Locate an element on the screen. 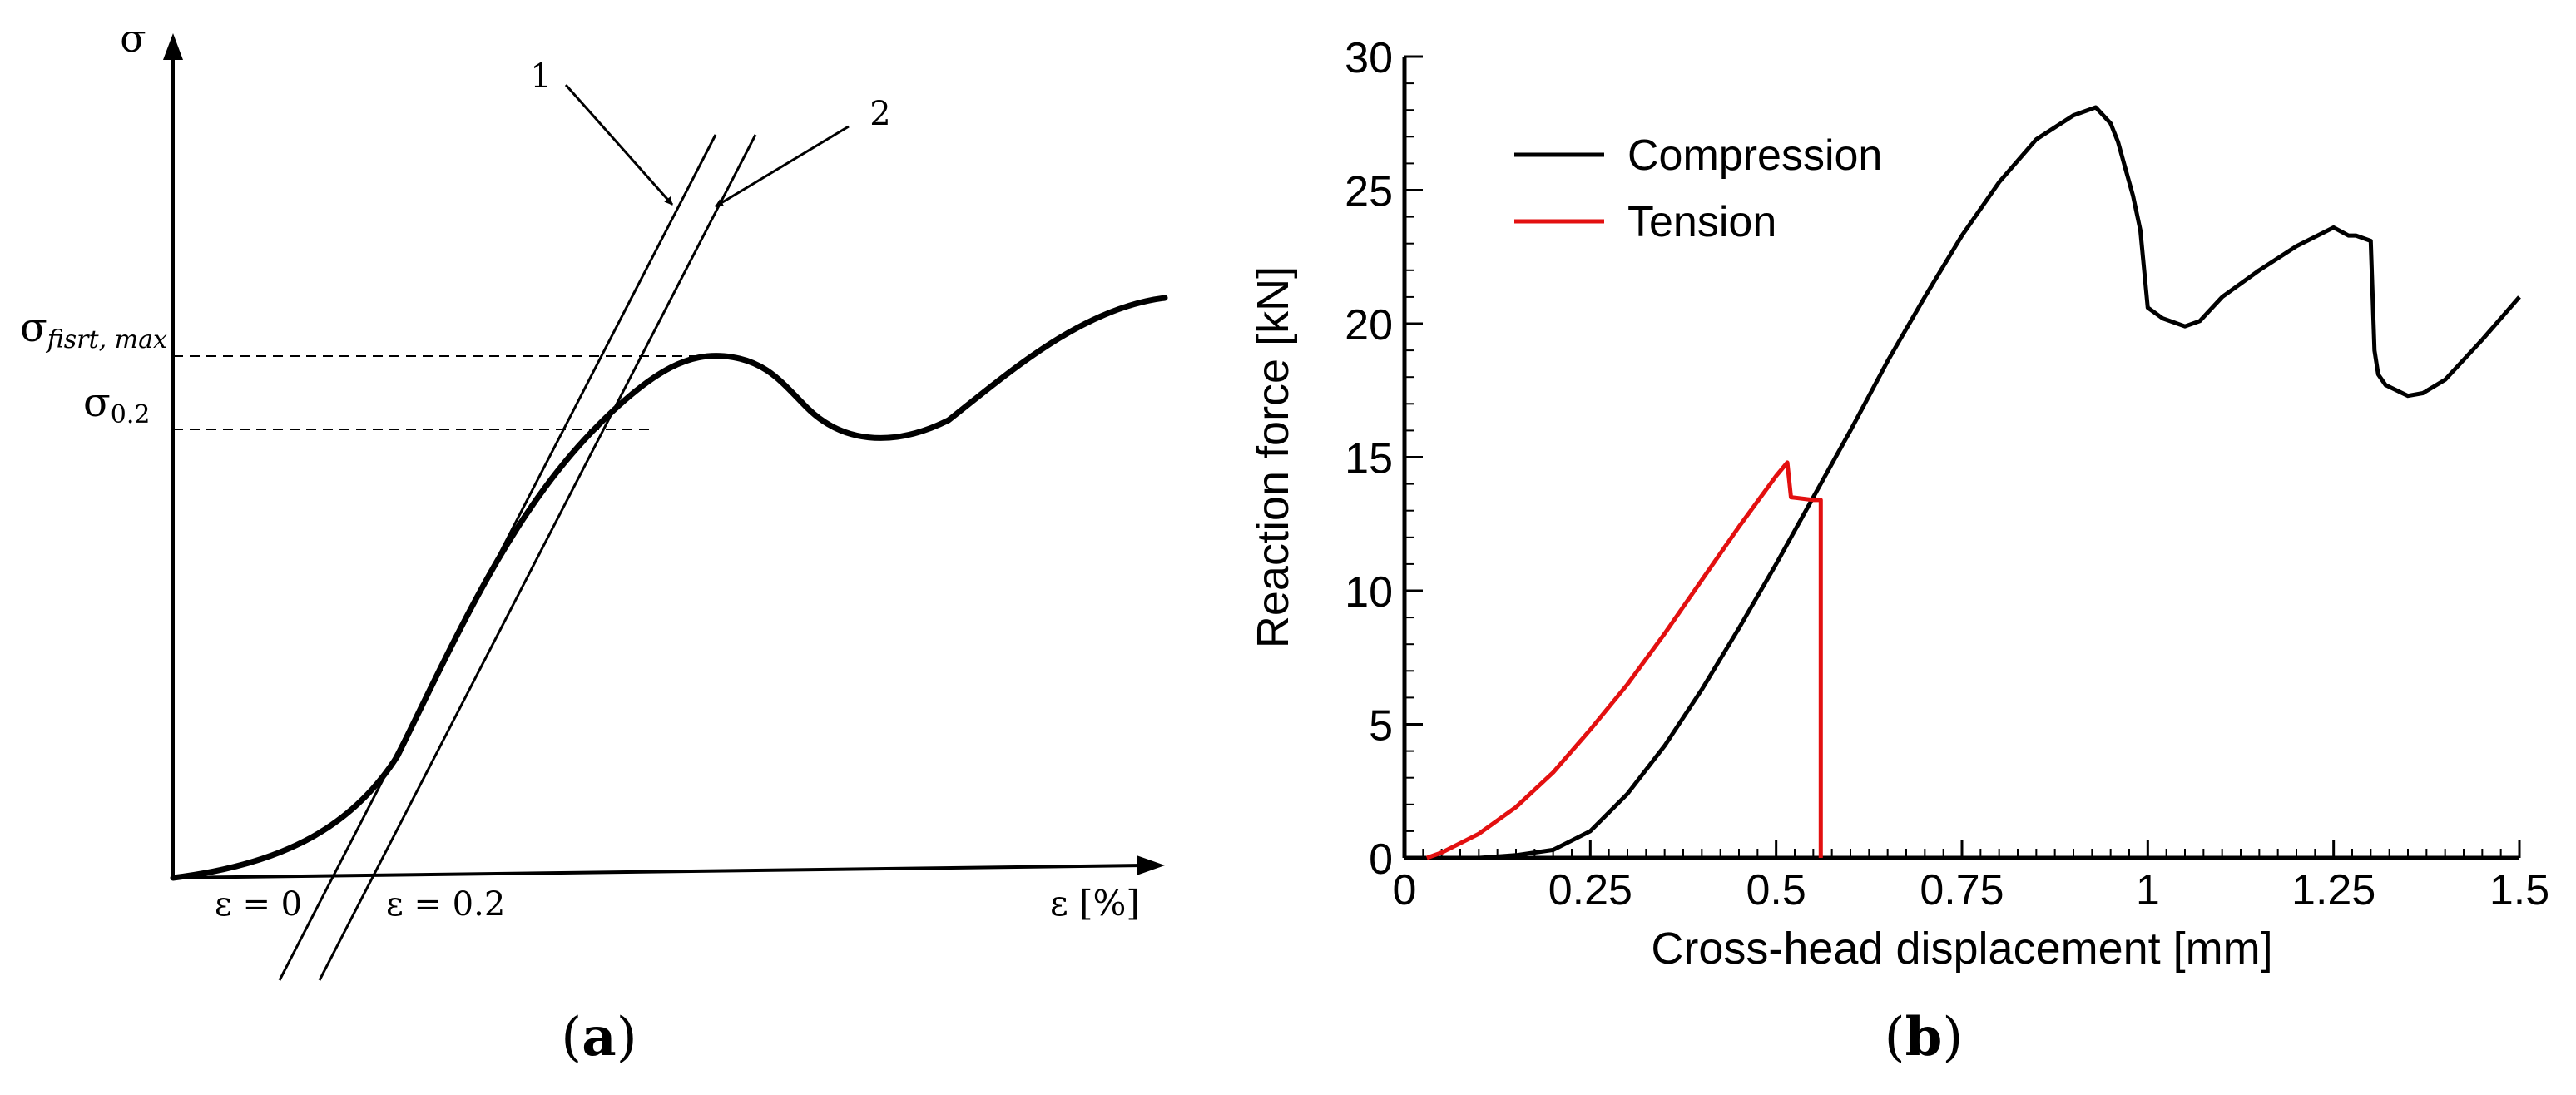  x-tick-label: 1.5 is located at coordinates (2519, 890).